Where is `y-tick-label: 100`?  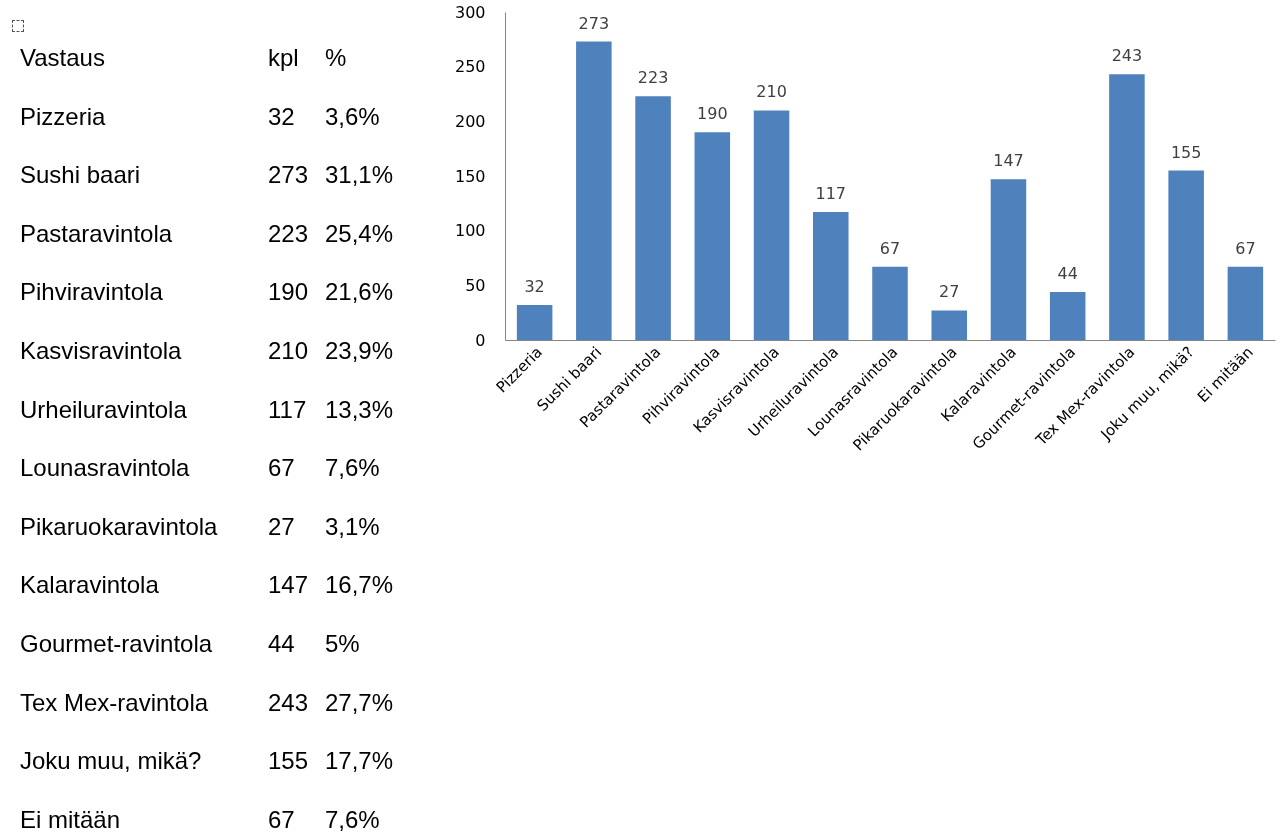
y-tick-label: 100 is located at coordinates (470, 231).